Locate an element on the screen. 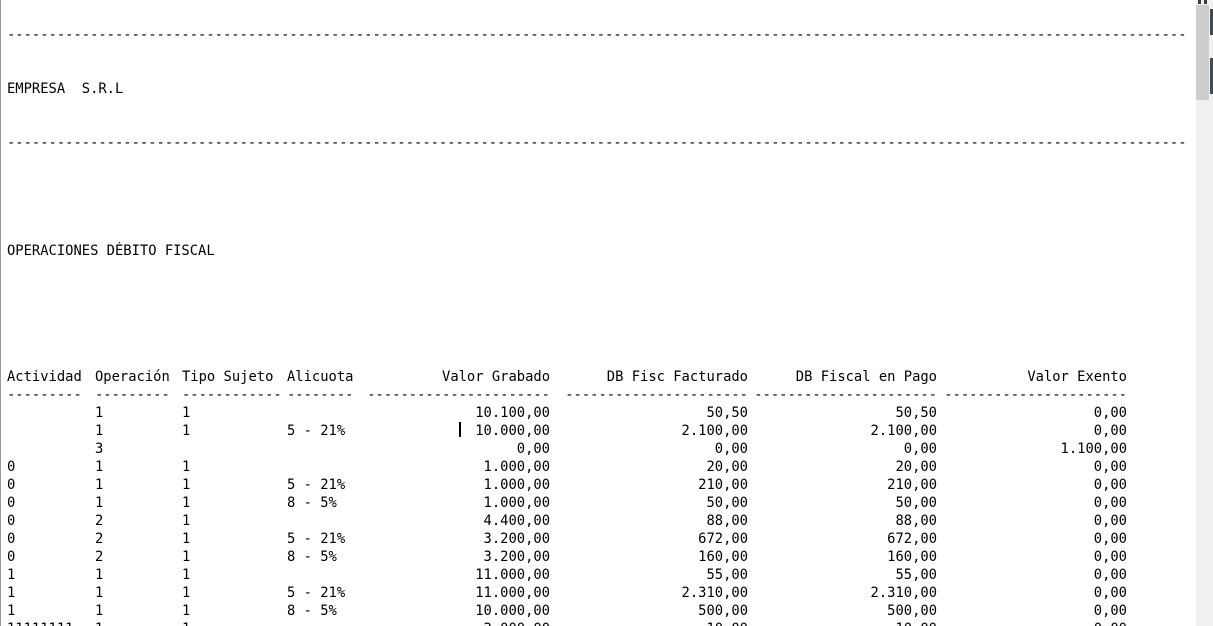  column-header-underline: ------------ is located at coordinates (232, 395).